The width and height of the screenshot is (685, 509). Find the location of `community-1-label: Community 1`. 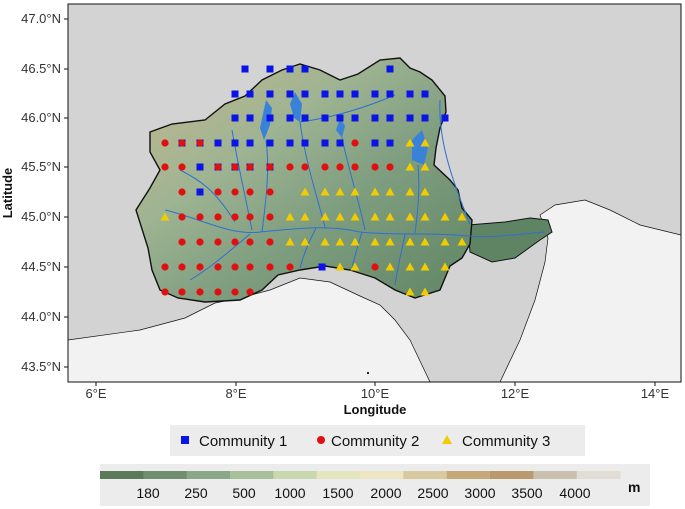

community-1-label: Community 1 is located at coordinates (243, 441).